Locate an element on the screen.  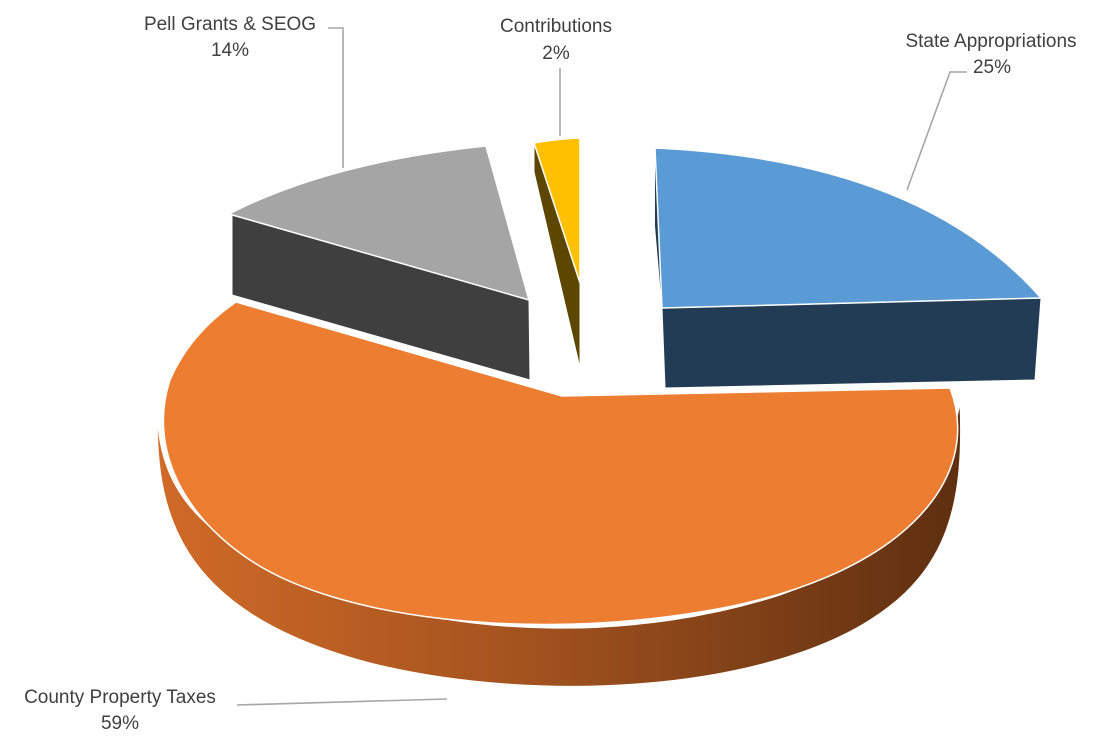
slice-state-appropriations is located at coordinates (848, 268).